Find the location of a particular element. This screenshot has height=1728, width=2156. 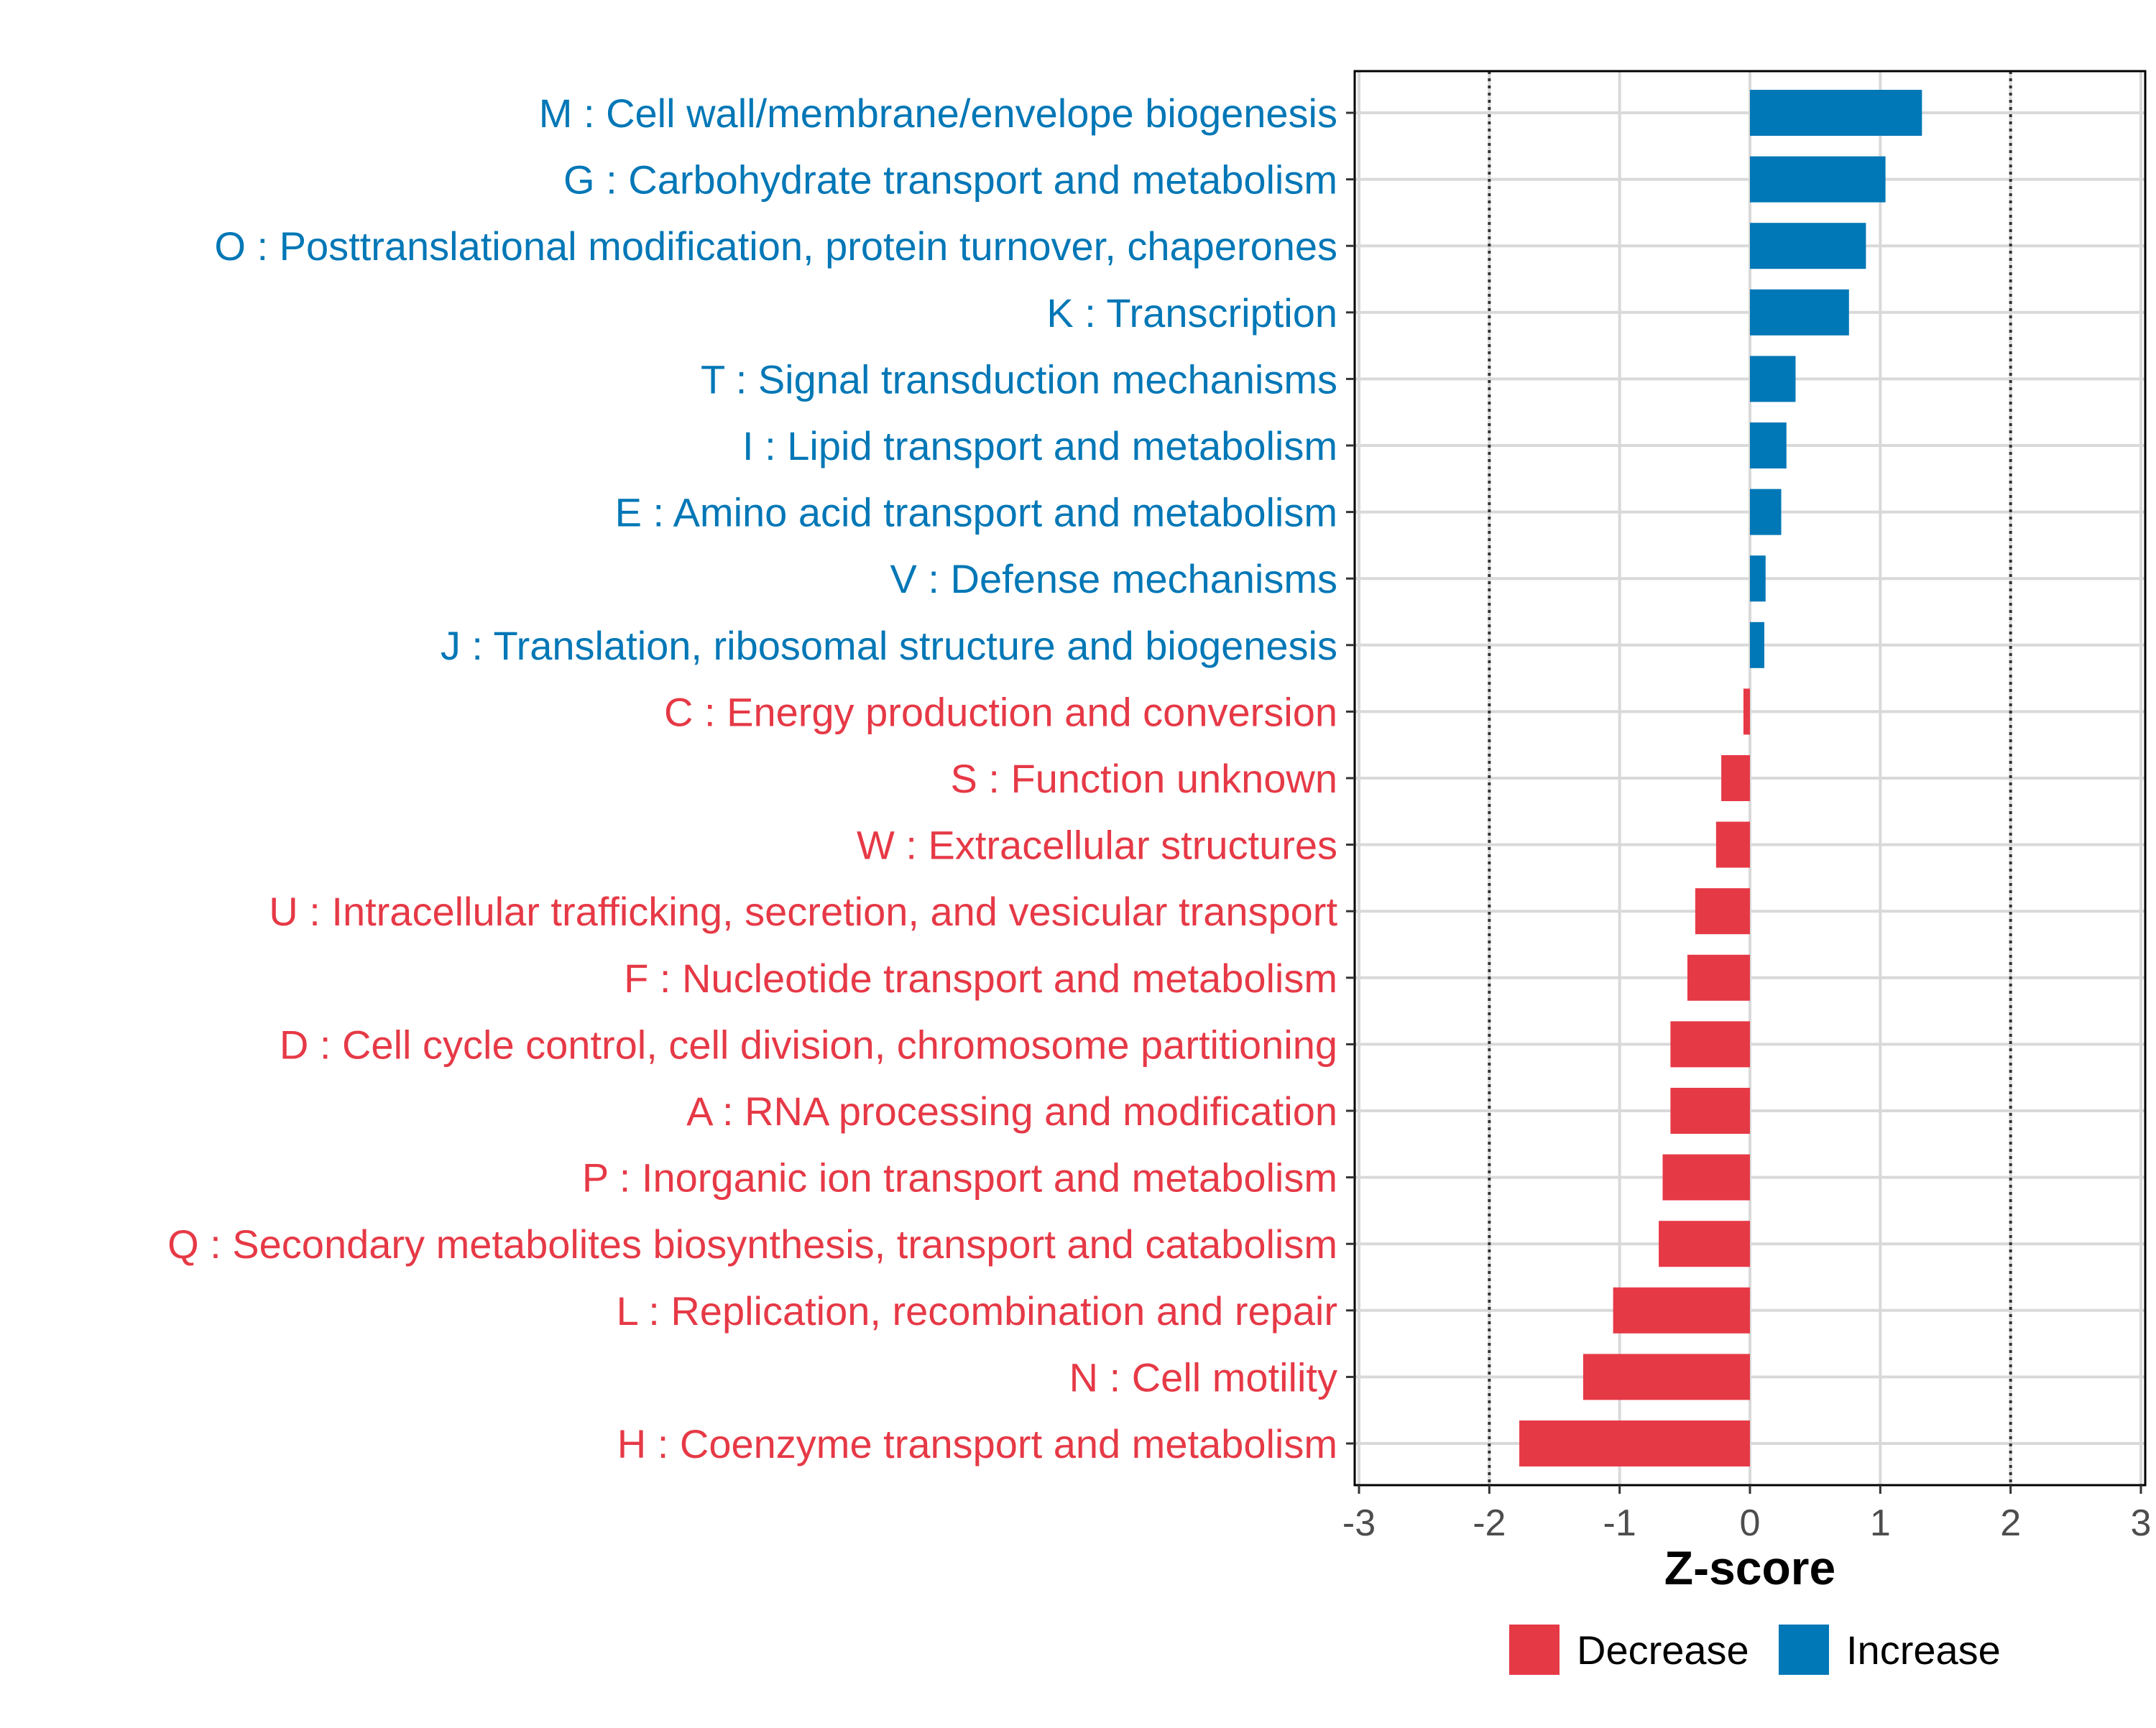

x-tick-label: 3 is located at coordinates (2142, 1523).